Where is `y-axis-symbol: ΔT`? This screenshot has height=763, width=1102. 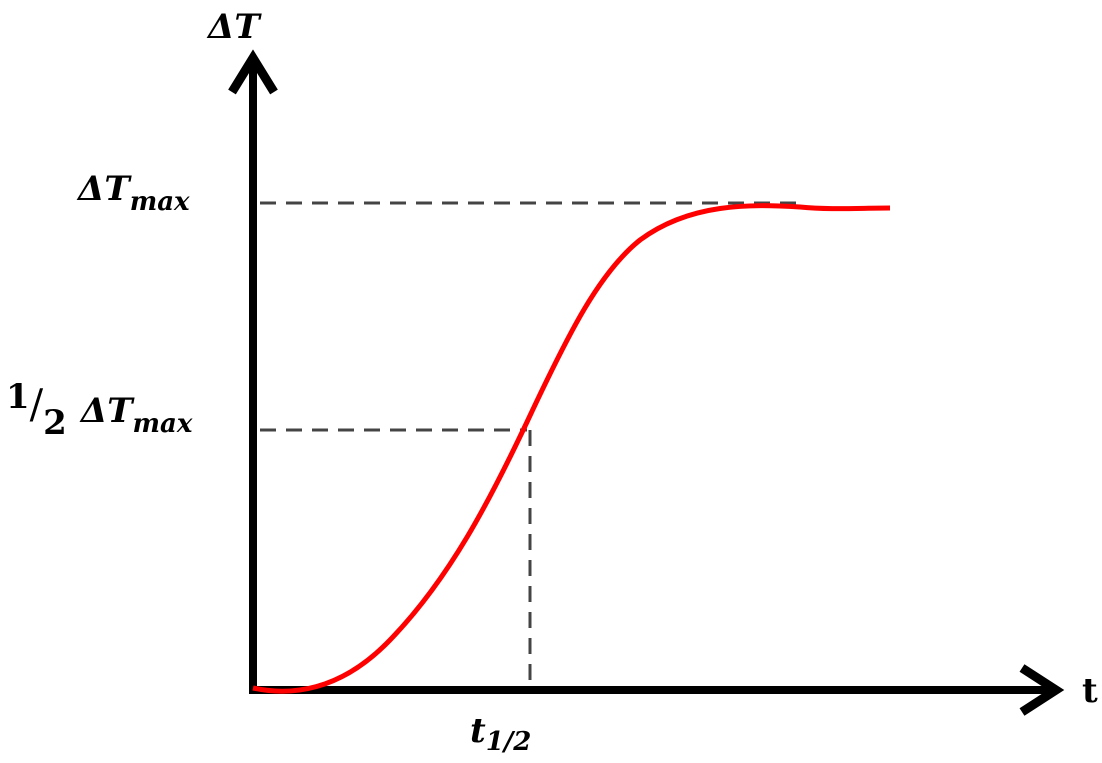
y-axis-symbol: ΔT is located at coordinates (234, 27).